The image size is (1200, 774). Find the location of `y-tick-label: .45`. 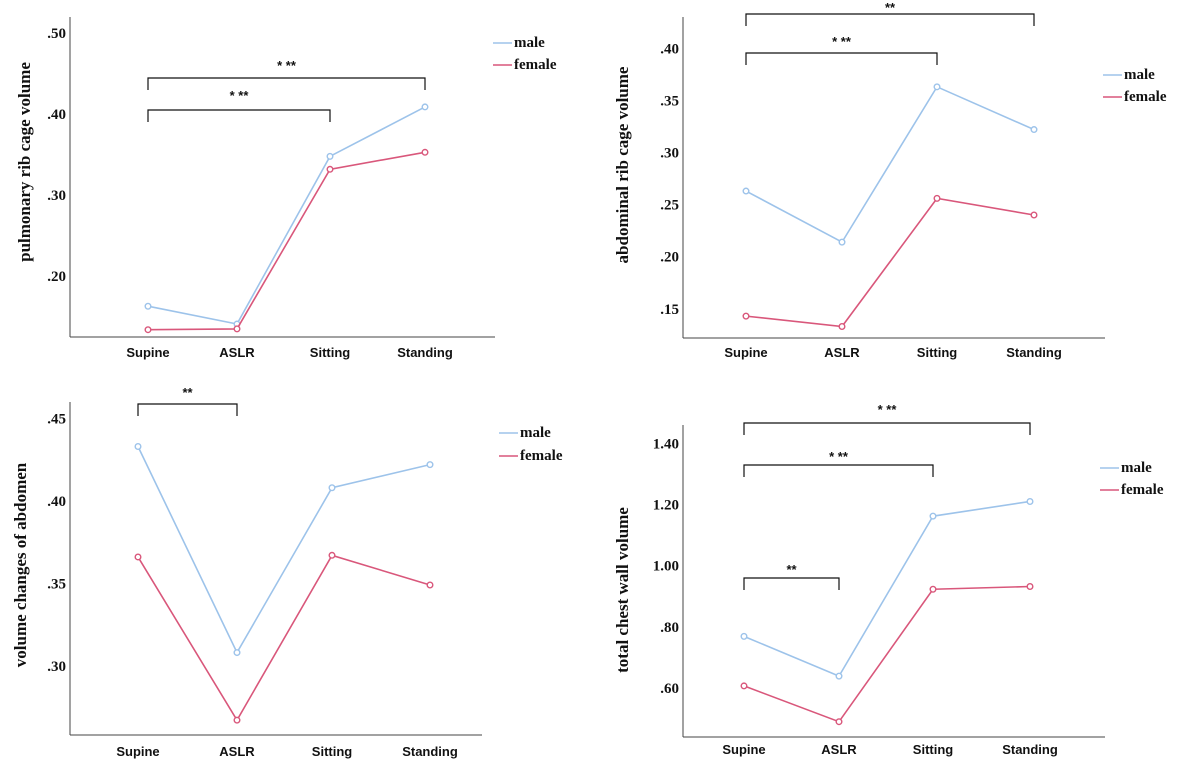

y-tick-label: .45 is located at coordinates (56, 419).